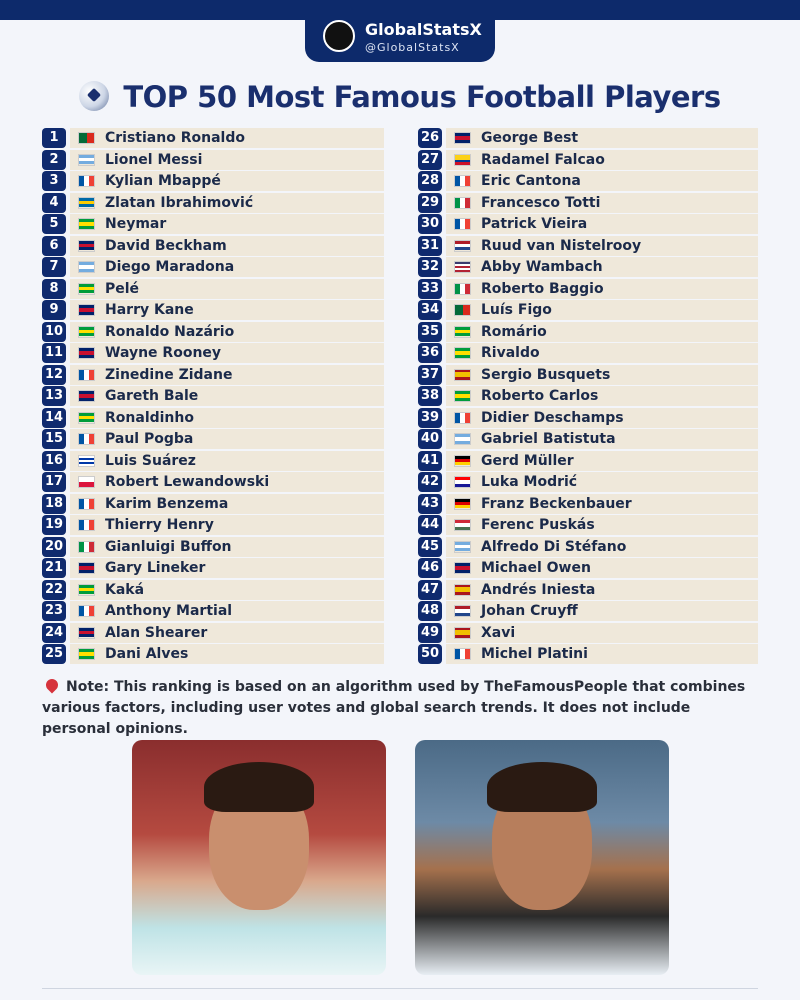  Describe the element at coordinates (430, 460) in the screenshot. I see `rank: 41` at that location.